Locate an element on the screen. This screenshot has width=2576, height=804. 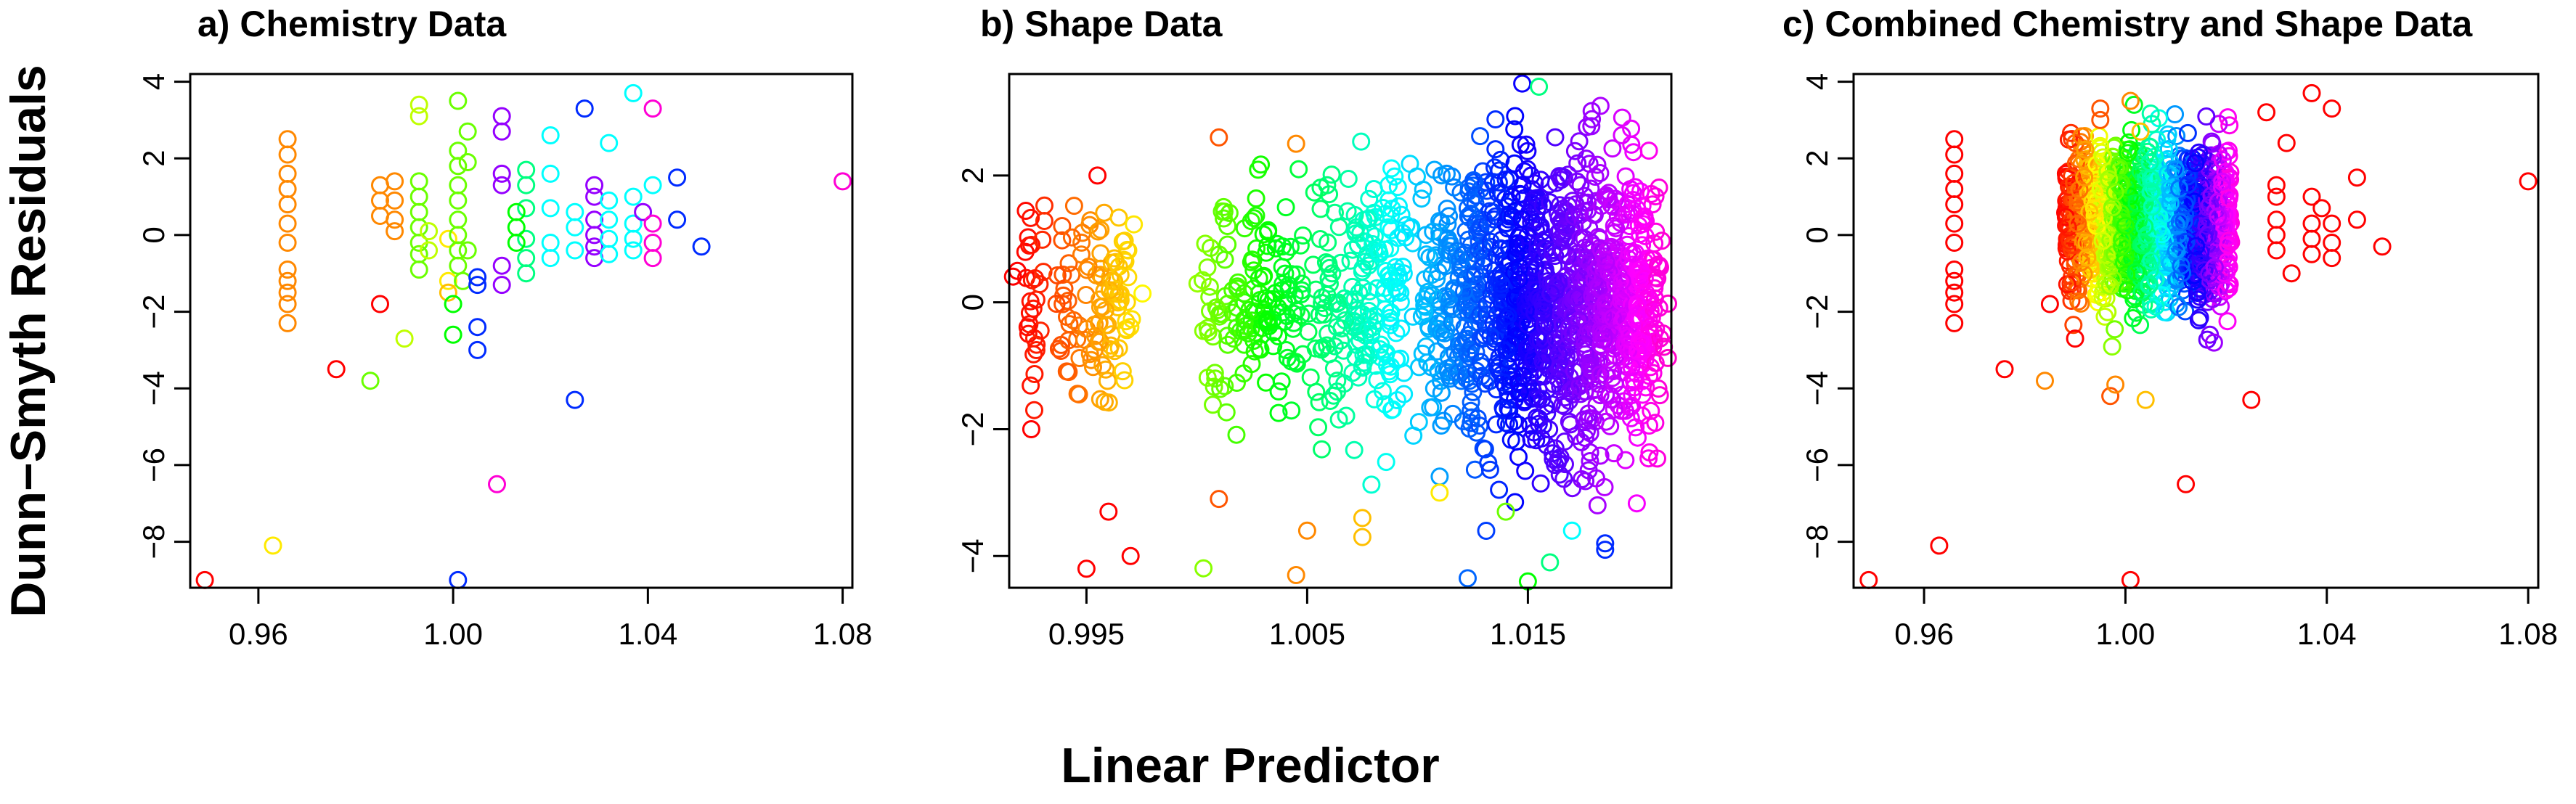
y-tick-label: −4 is located at coordinates (153, 388).